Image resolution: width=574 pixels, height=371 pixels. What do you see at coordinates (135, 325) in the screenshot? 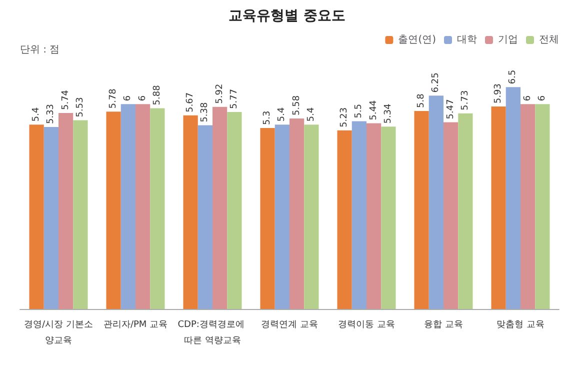
I see `x-tick-label: 관리자/PM 교육` at bounding box center [135, 325].